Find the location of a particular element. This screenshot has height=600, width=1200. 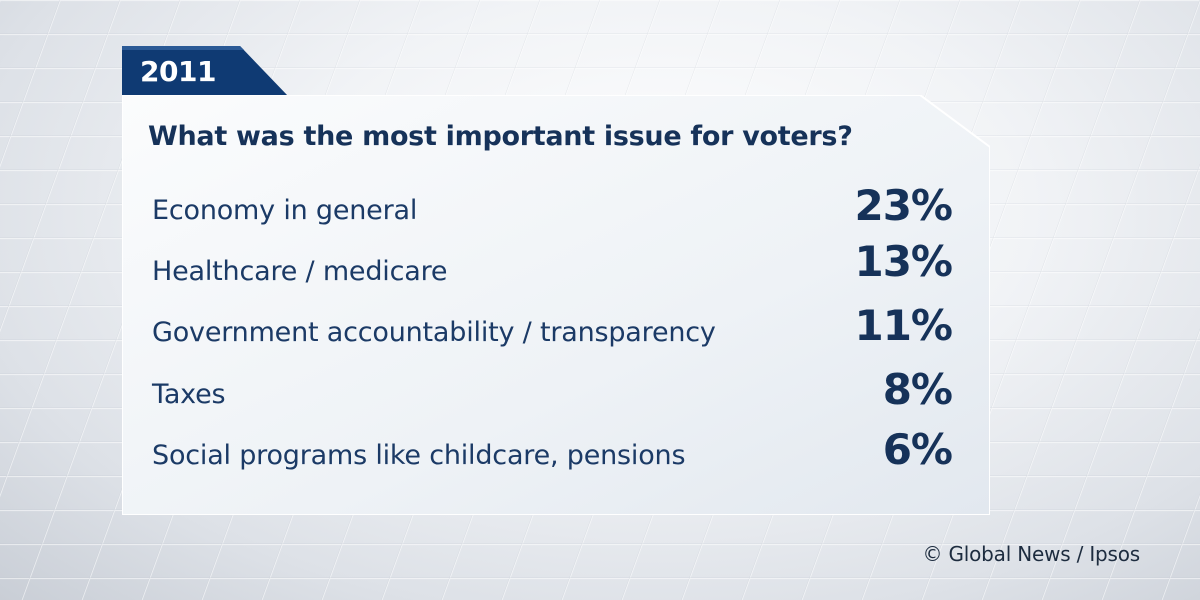

source-credit: © Global News / Ipsos is located at coordinates (1031, 554).